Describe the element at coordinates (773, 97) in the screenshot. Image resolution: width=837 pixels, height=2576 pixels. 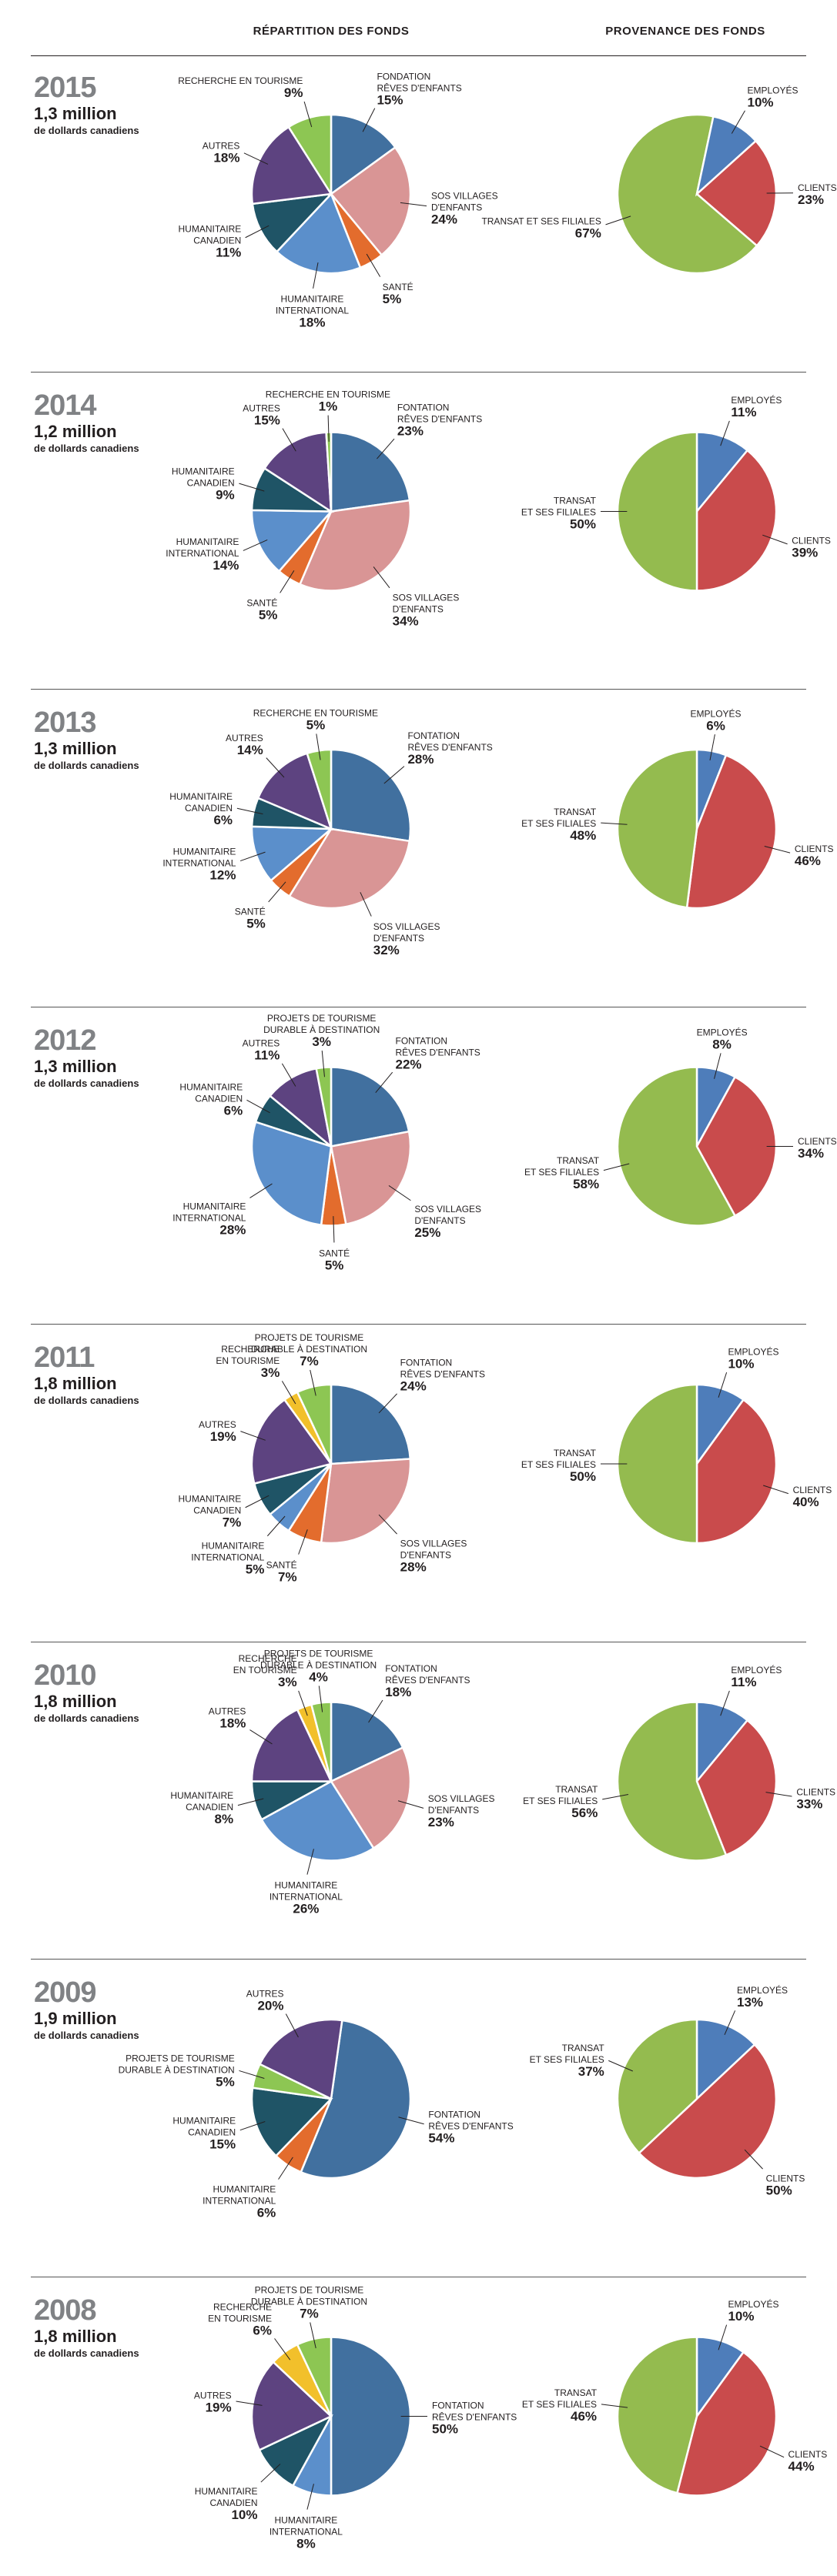
I see `origin-slice-label: EMPLOYÉS 10%` at that location.